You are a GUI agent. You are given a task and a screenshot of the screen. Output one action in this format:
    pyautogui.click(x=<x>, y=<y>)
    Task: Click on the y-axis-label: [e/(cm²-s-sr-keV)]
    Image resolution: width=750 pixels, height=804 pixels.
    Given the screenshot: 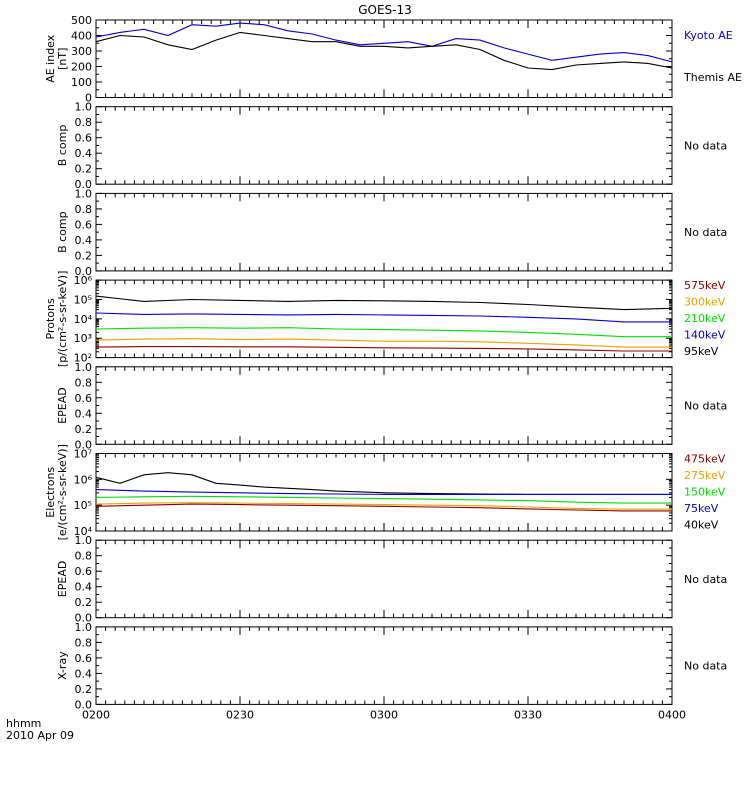 What is the action you would take?
    pyautogui.click(x=62, y=492)
    